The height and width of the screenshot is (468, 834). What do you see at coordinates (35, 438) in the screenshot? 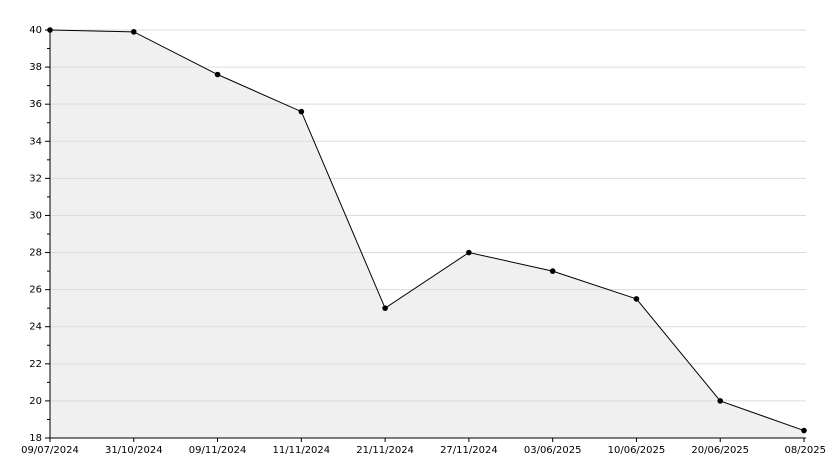
I see `y-tick-label: 18` at bounding box center [35, 438].